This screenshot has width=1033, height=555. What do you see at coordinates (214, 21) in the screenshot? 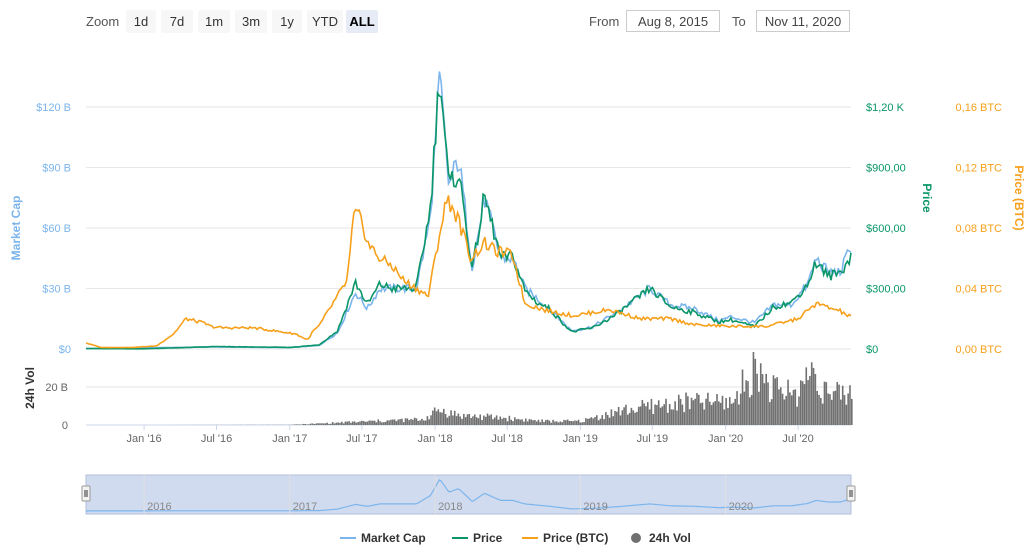
I see `zoom-1m-button: 1m` at bounding box center [214, 21].